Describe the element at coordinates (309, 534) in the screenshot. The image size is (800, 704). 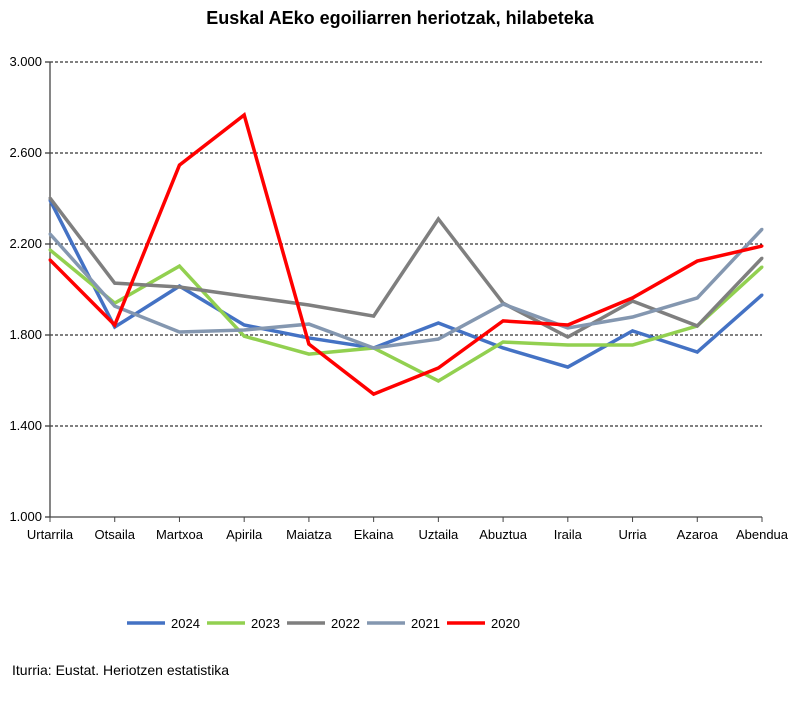
I see `x-tick-label: Maiatza` at that location.